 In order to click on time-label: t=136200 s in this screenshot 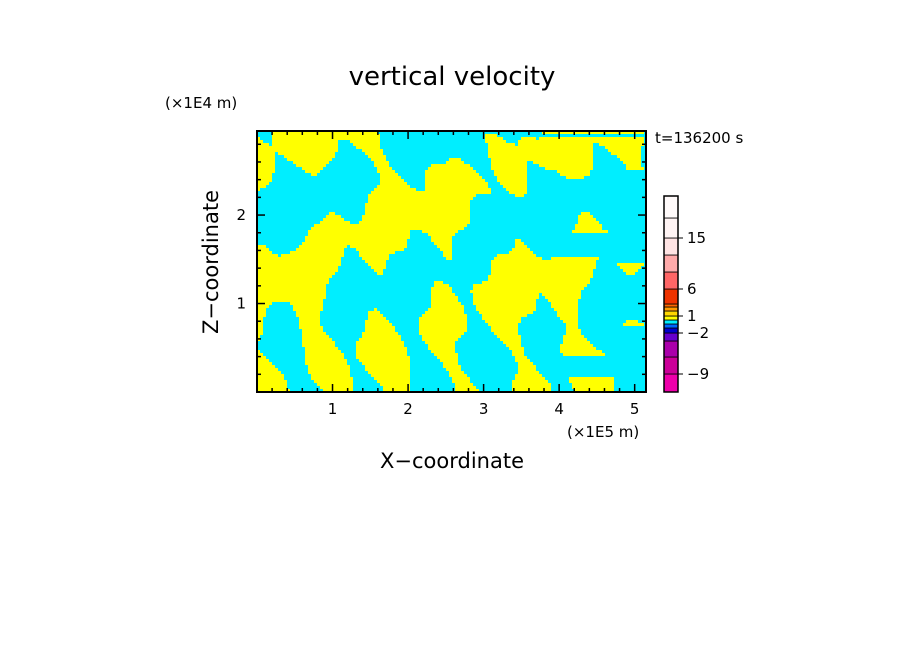, I will do `click(699, 138)`.